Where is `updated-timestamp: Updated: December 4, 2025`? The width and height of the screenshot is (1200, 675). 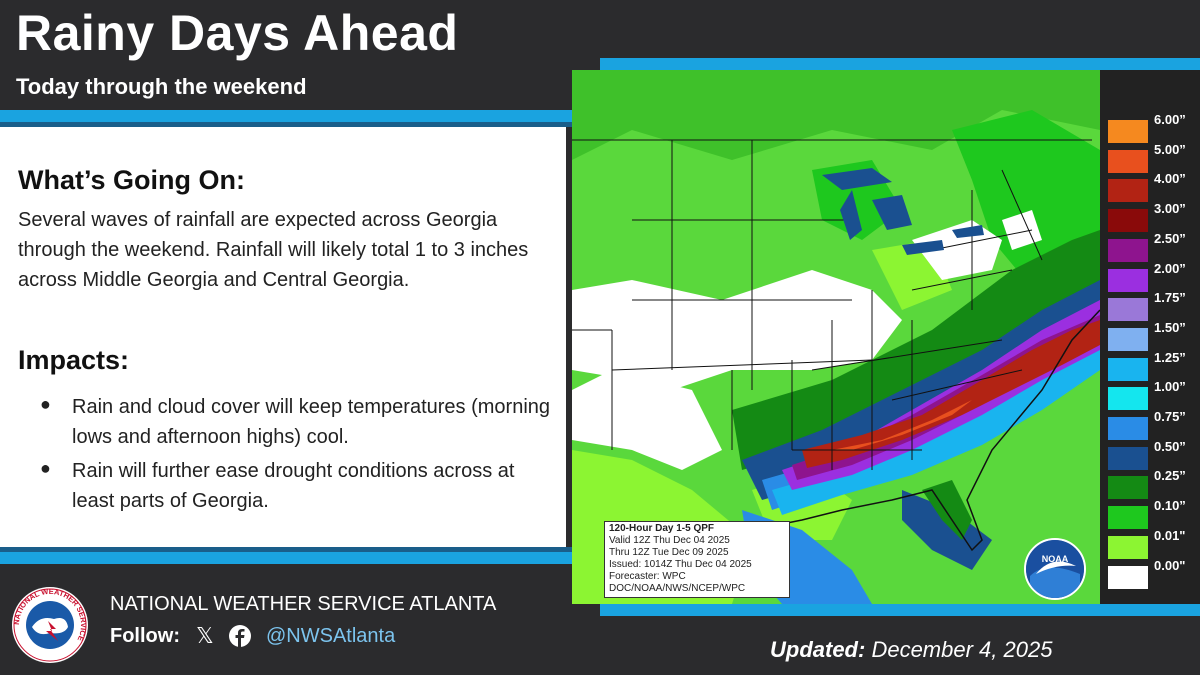
updated-timestamp: Updated: December 4, 2025 is located at coordinates (911, 650).